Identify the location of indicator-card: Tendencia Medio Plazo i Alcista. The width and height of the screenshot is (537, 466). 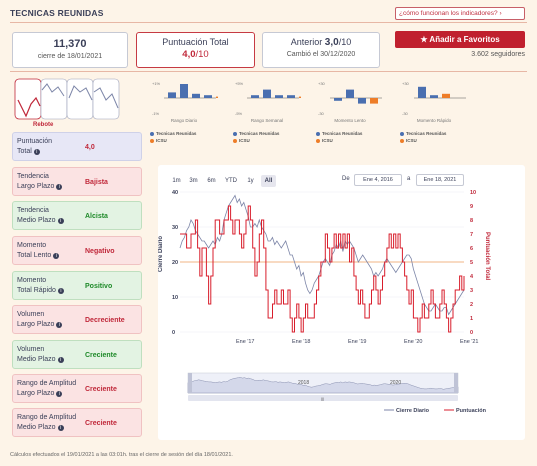
(77, 215).